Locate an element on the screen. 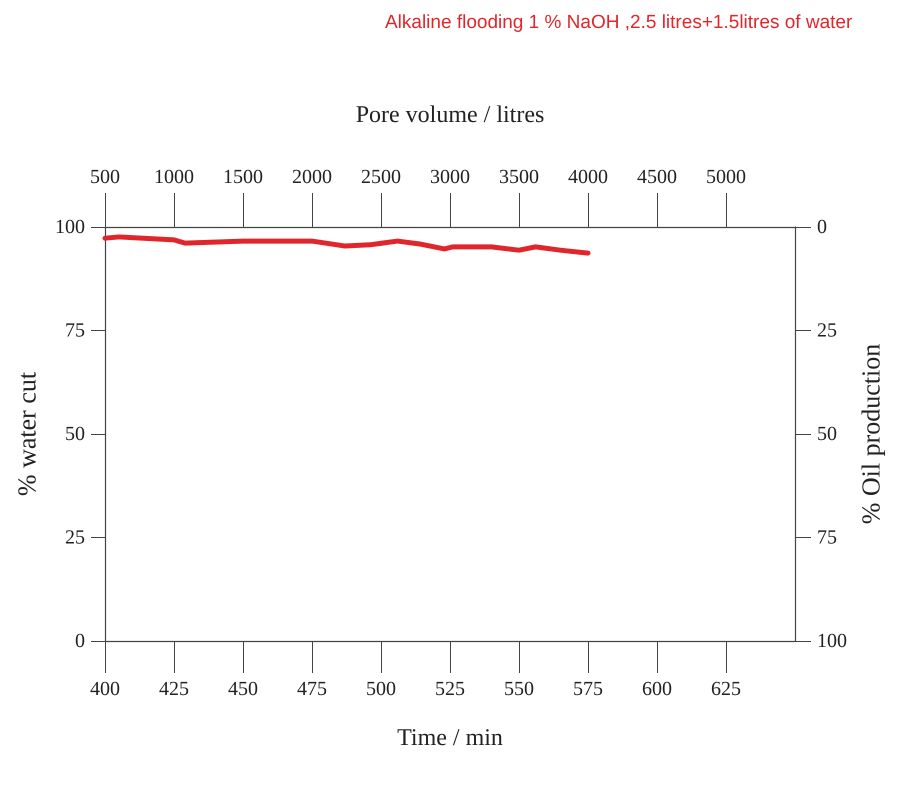 The width and height of the screenshot is (899, 788). y-tick-label: 100 is located at coordinates (70, 227).